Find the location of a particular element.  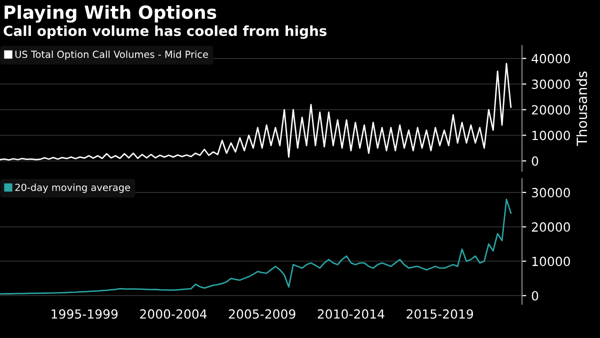

y-axis-title: Thousands is located at coordinates (582, 108).